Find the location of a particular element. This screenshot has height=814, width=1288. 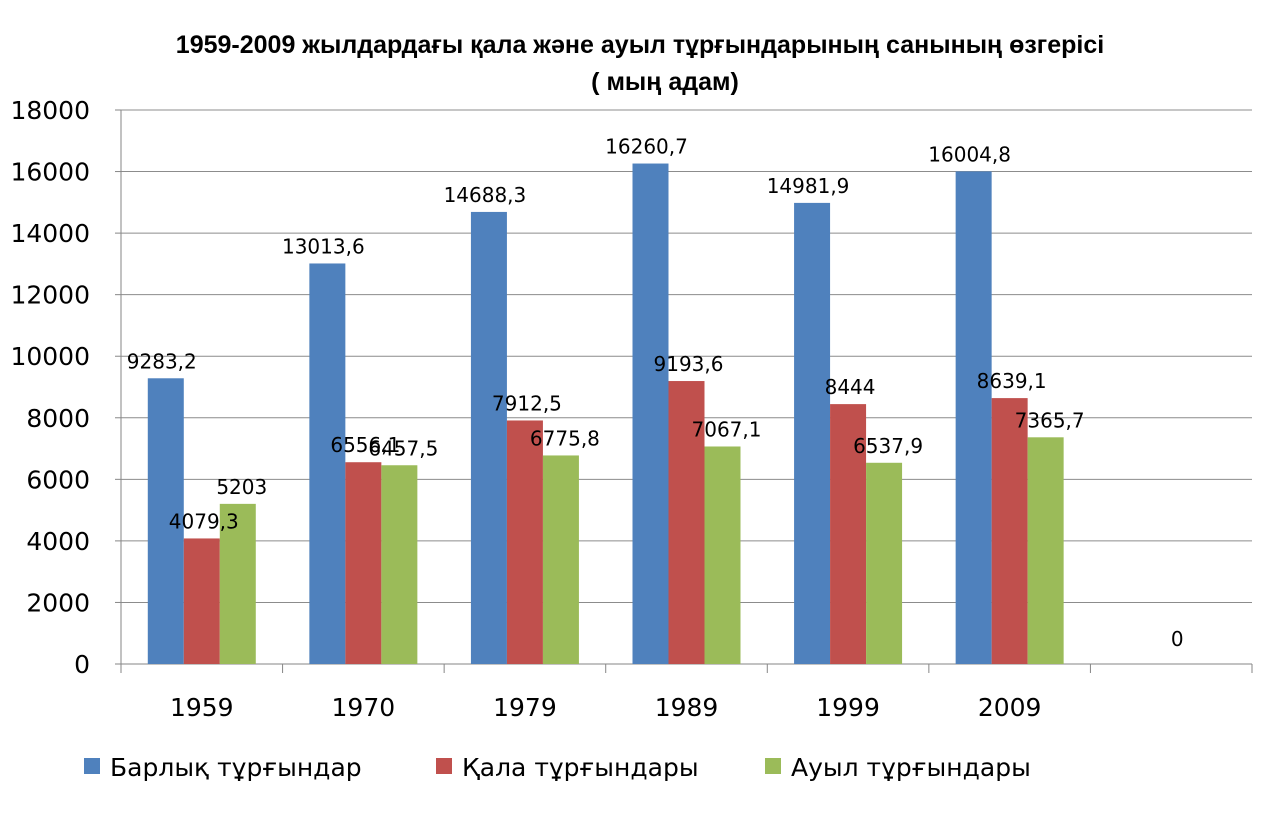

data-label: 9193,6 is located at coordinates (689, 364).